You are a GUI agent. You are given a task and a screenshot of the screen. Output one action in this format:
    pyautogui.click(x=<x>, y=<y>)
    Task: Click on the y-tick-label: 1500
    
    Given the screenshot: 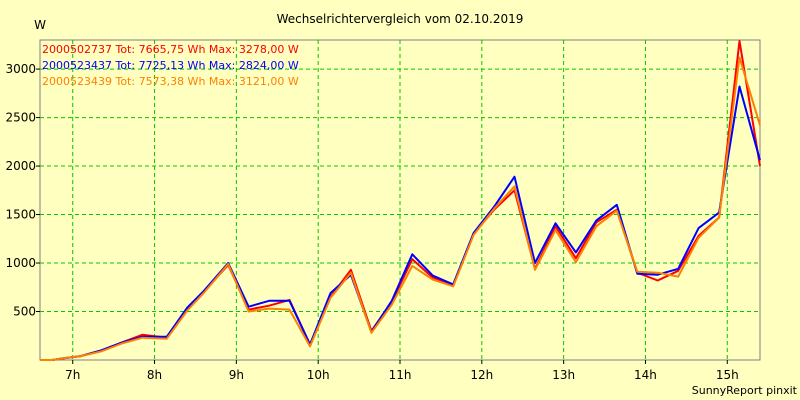 What is the action you would take?
    pyautogui.click(x=20, y=215)
    